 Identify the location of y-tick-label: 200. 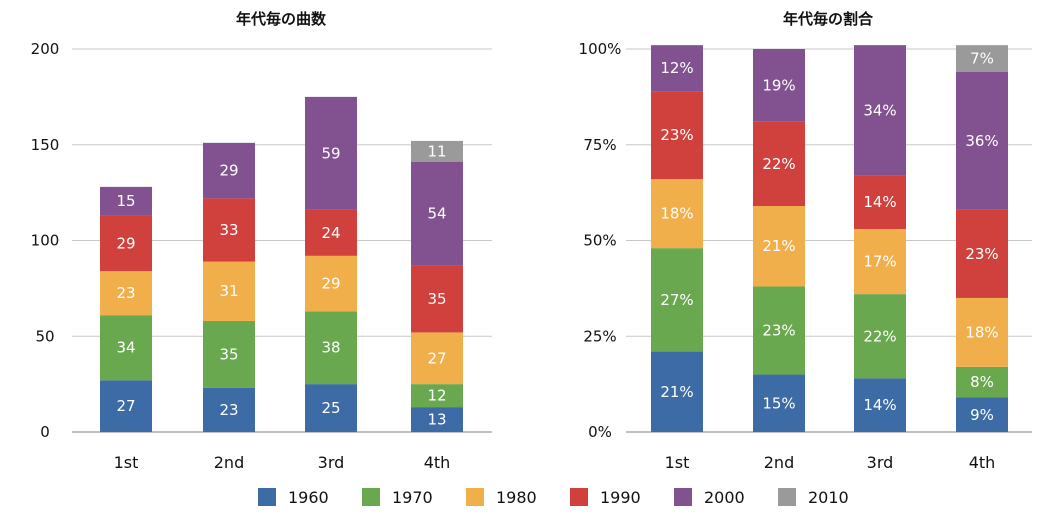
(45, 49).